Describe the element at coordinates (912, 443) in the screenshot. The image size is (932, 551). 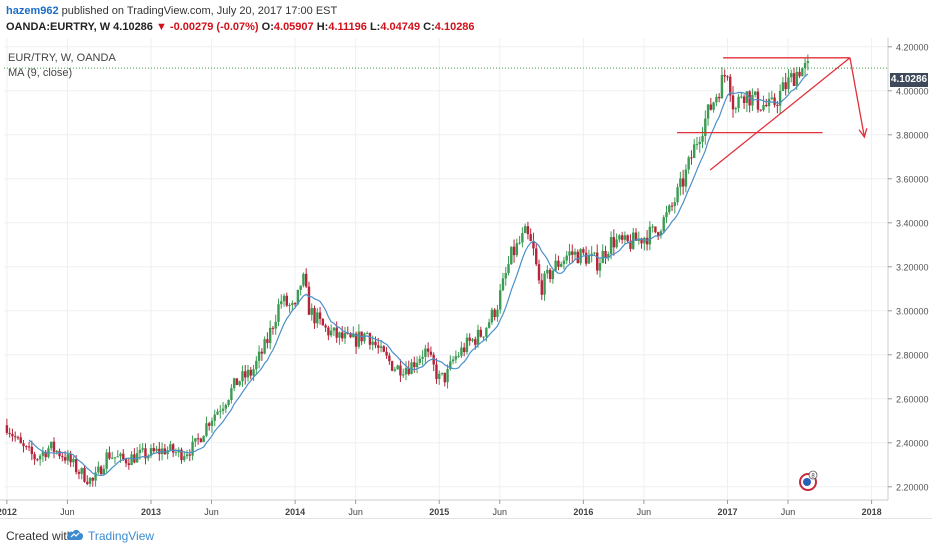
I see `y-tick-label: 2.40000` at that location.